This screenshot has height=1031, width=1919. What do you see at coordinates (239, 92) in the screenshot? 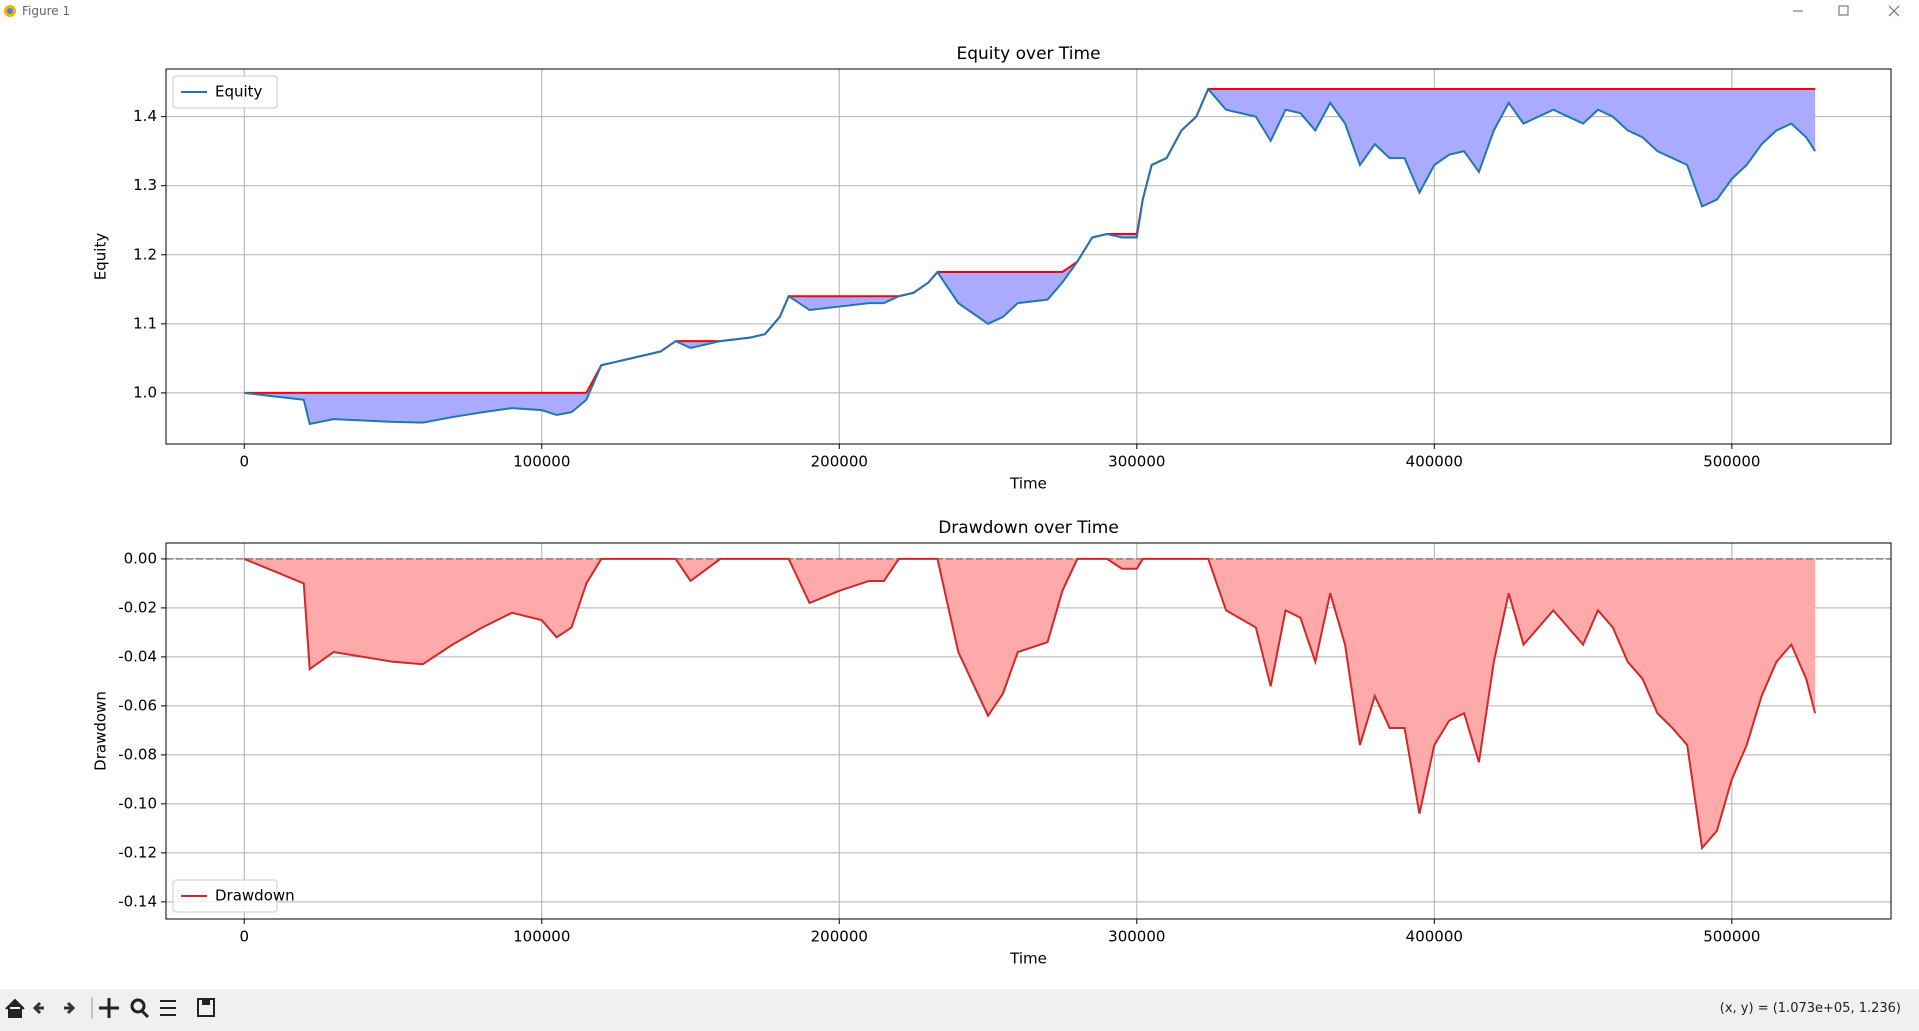
I see `legend-label: Equity` at bounding box center [239, 92].